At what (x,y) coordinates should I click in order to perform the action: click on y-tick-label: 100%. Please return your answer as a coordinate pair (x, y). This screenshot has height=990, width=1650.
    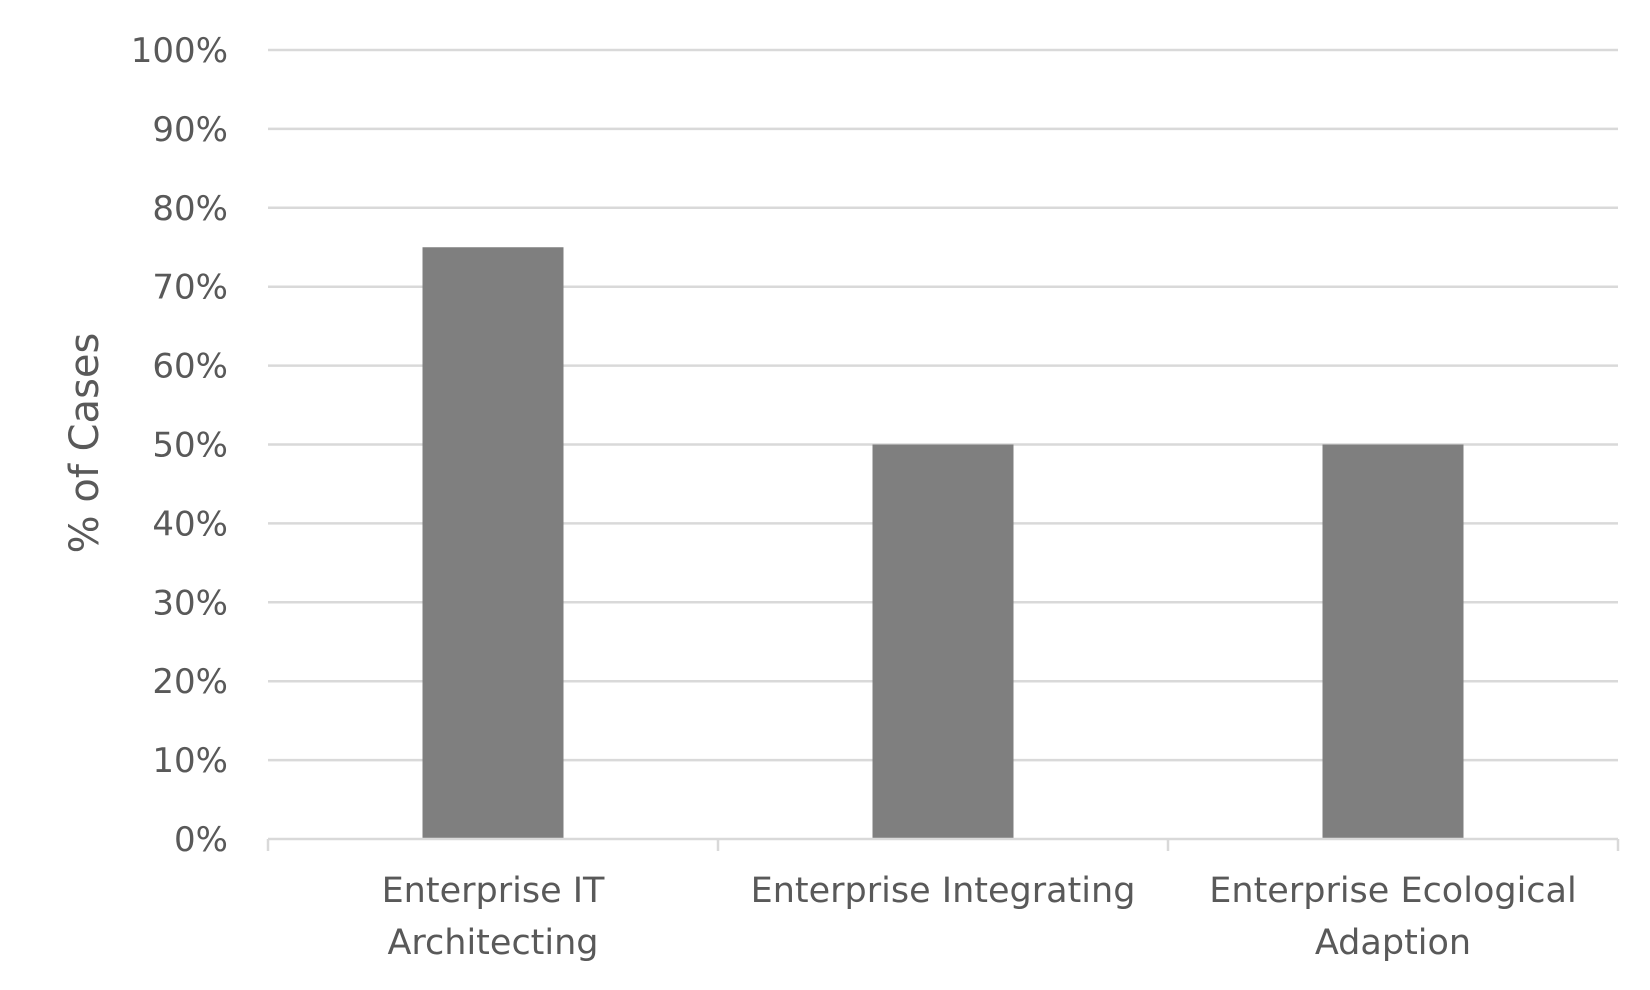
    Looking at the image, I should click on (179, 51).